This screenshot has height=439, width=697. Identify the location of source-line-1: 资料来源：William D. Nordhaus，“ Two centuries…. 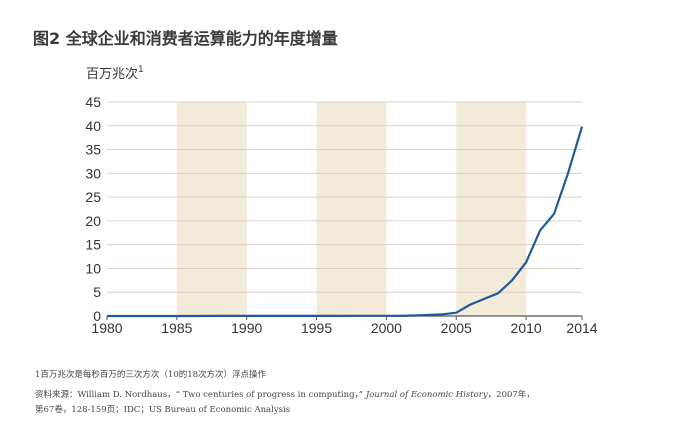
(285, 394).